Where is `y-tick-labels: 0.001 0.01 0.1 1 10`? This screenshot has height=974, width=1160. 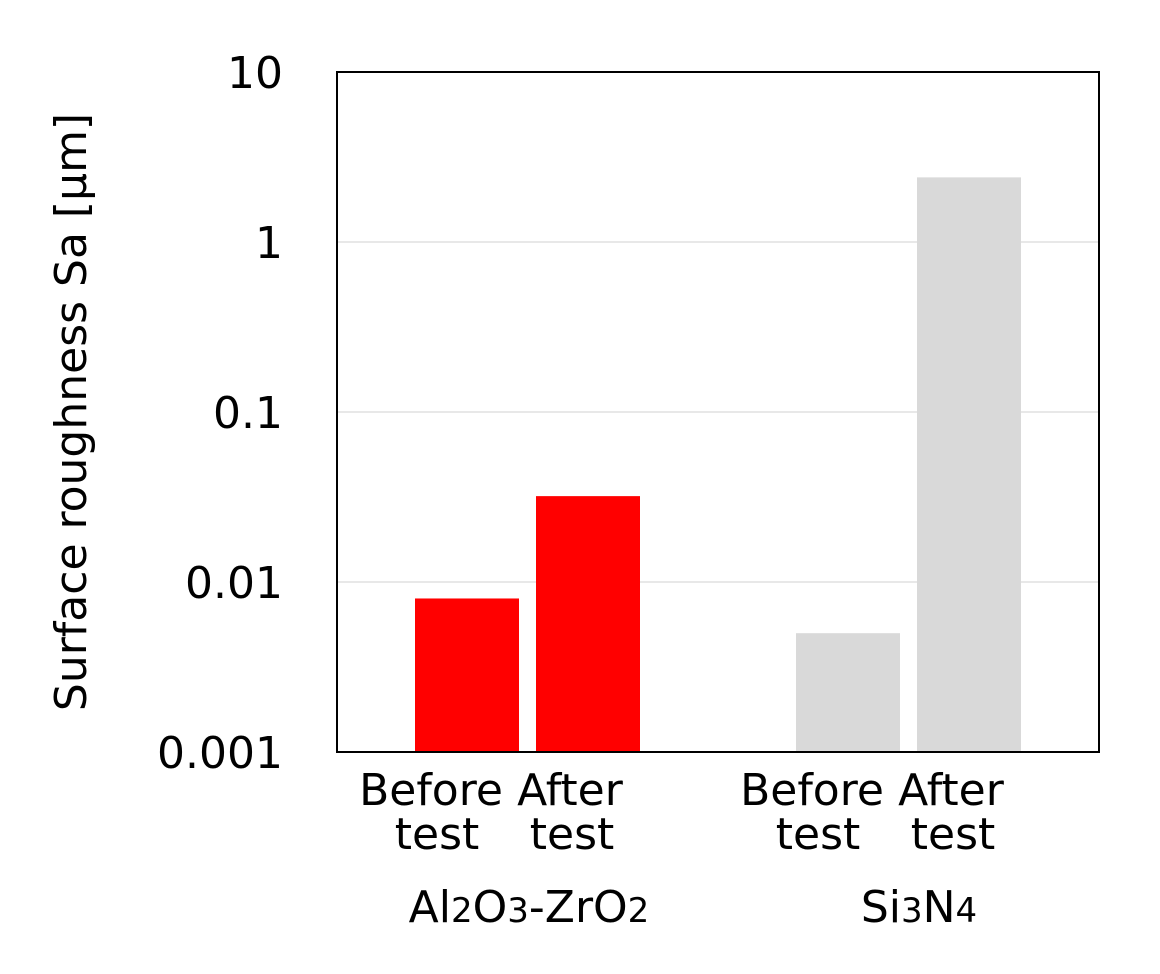
y-tick-labels: 0.001 0.01 0.1 1 10 is located at coordinates (220, 413).